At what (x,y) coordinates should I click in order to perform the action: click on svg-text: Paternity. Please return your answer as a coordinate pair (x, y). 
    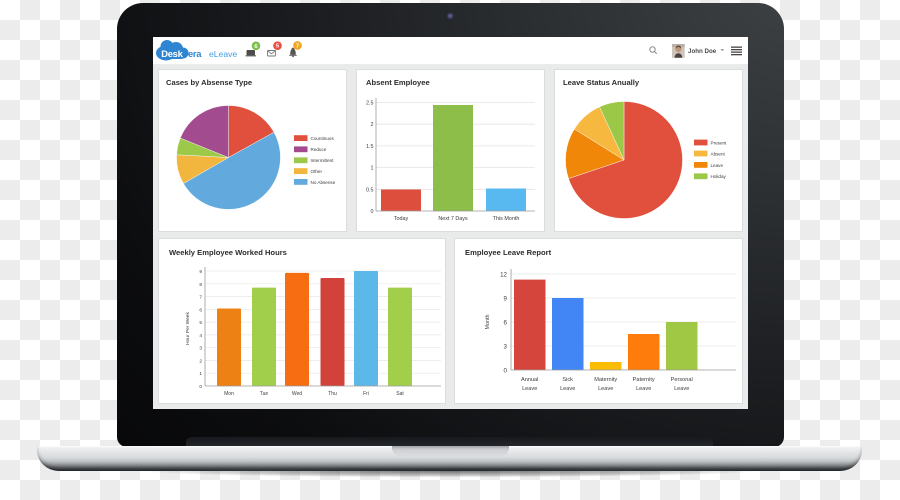
    Looking at the image, I should click on (644, 380).